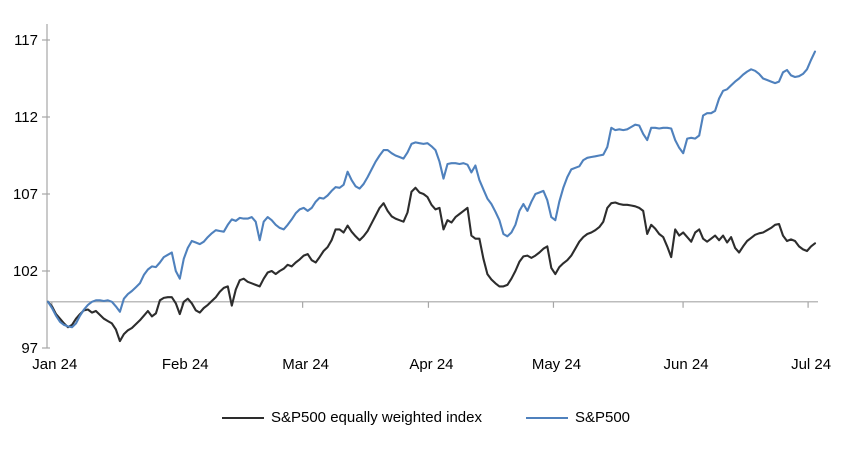  What do you see at coordinates (26, 117) in the screenshot?
I see `y-tick-label: 112` at bounding box center [26, 117].